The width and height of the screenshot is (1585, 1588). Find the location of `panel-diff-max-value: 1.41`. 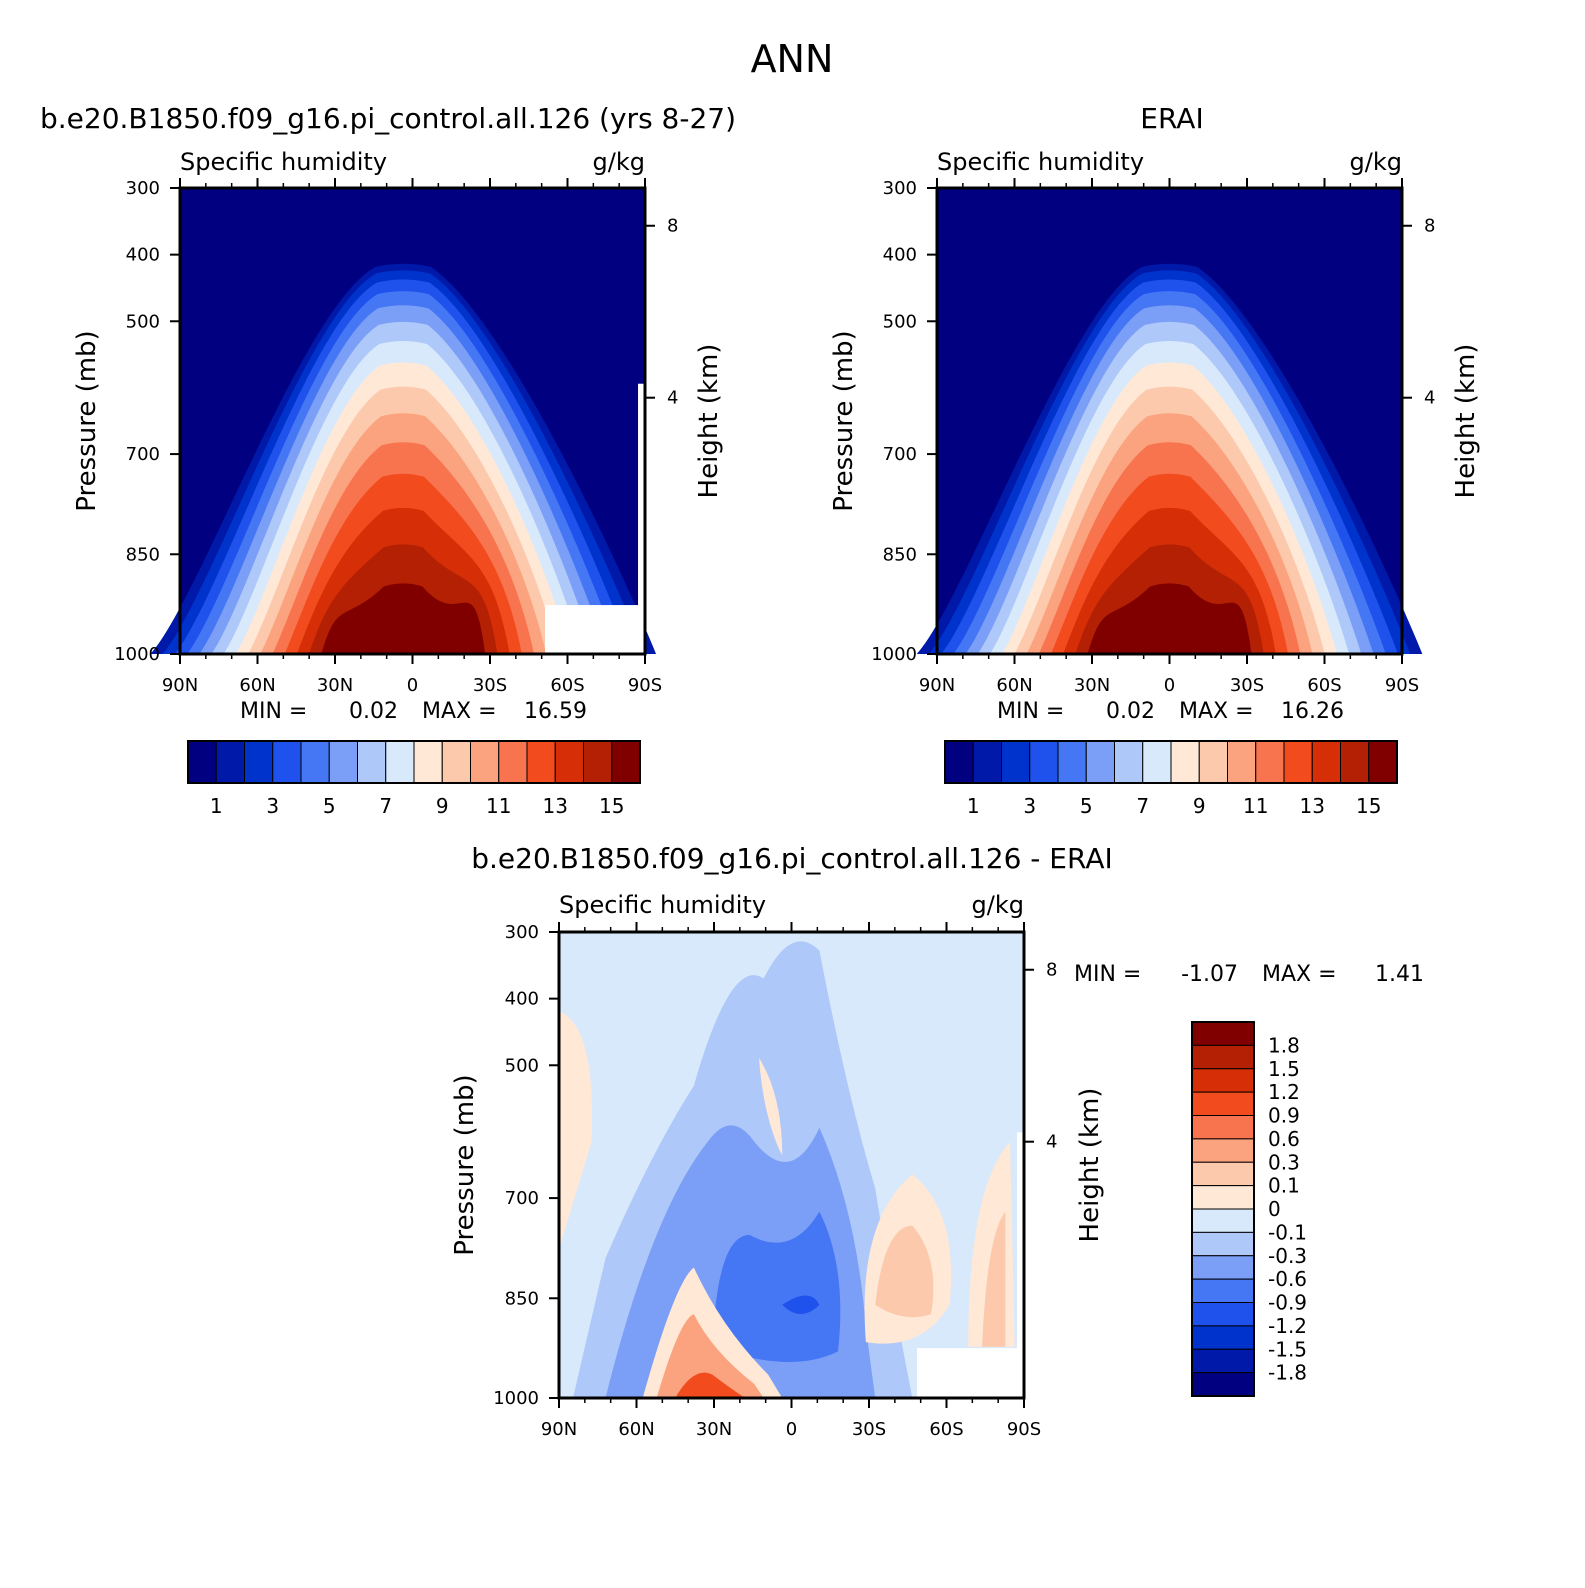

panel-diff-max-value: 1.41 is located at coordinates (1399, 974).